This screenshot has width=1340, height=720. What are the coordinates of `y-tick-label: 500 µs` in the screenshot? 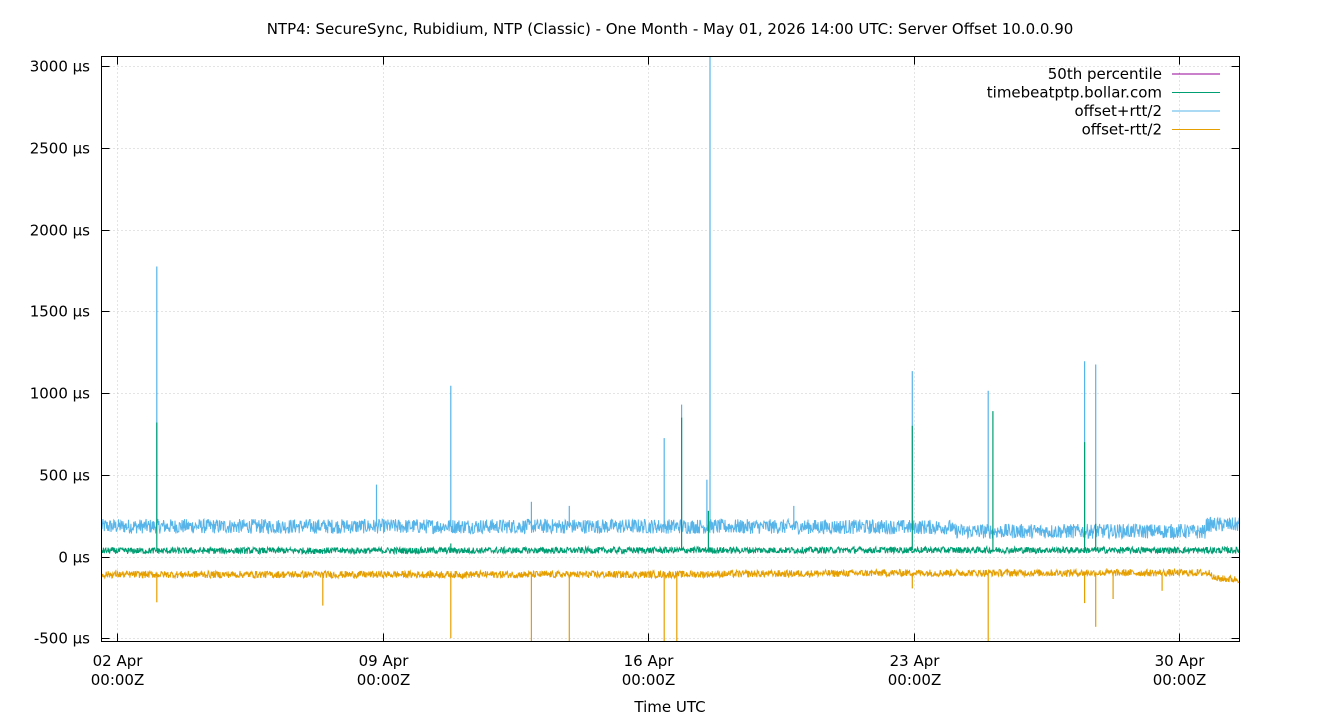 It's located at (64, 476).